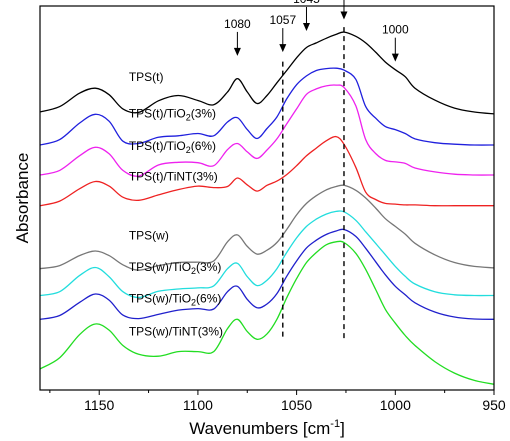 The height and width of the screenshot is (441, 510). I want to click on peak-label-1000: 1000, so click(395, 30).